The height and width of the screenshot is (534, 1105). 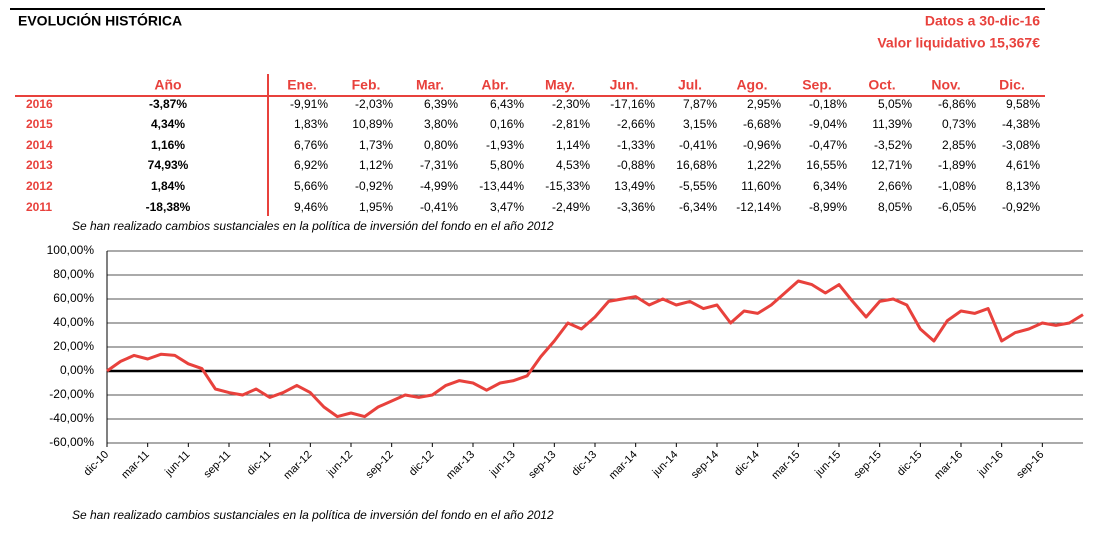 What do you see at coordinates (168, 186) in the screenshot?
I see `annual-cell: 1,84%` at bounding box center [168, 186].